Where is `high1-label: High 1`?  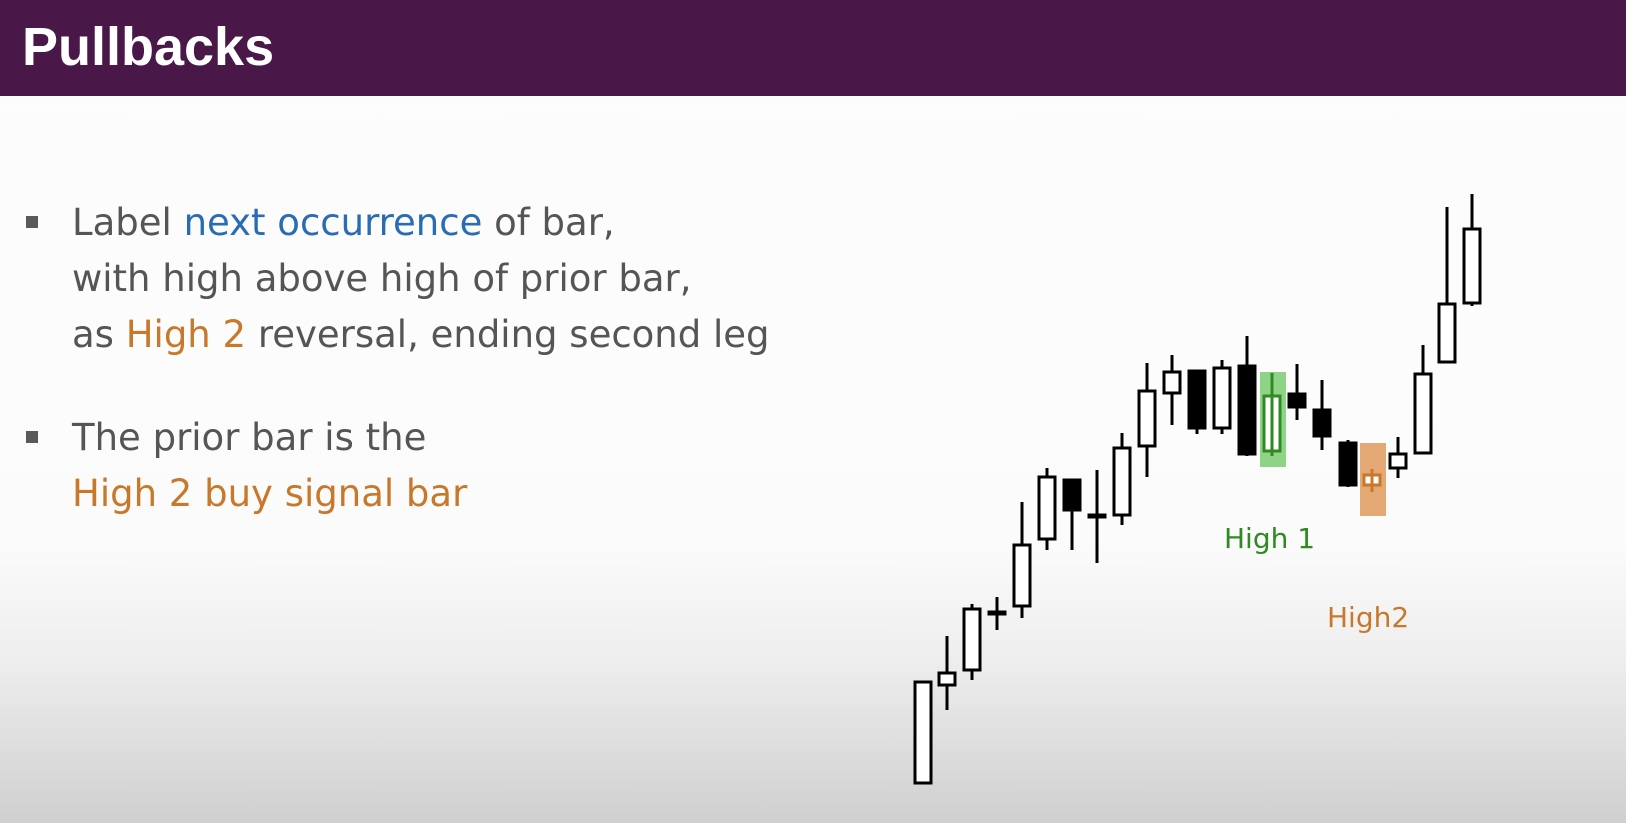 high1-label: High 1 is located at coordinates (1270, 538).